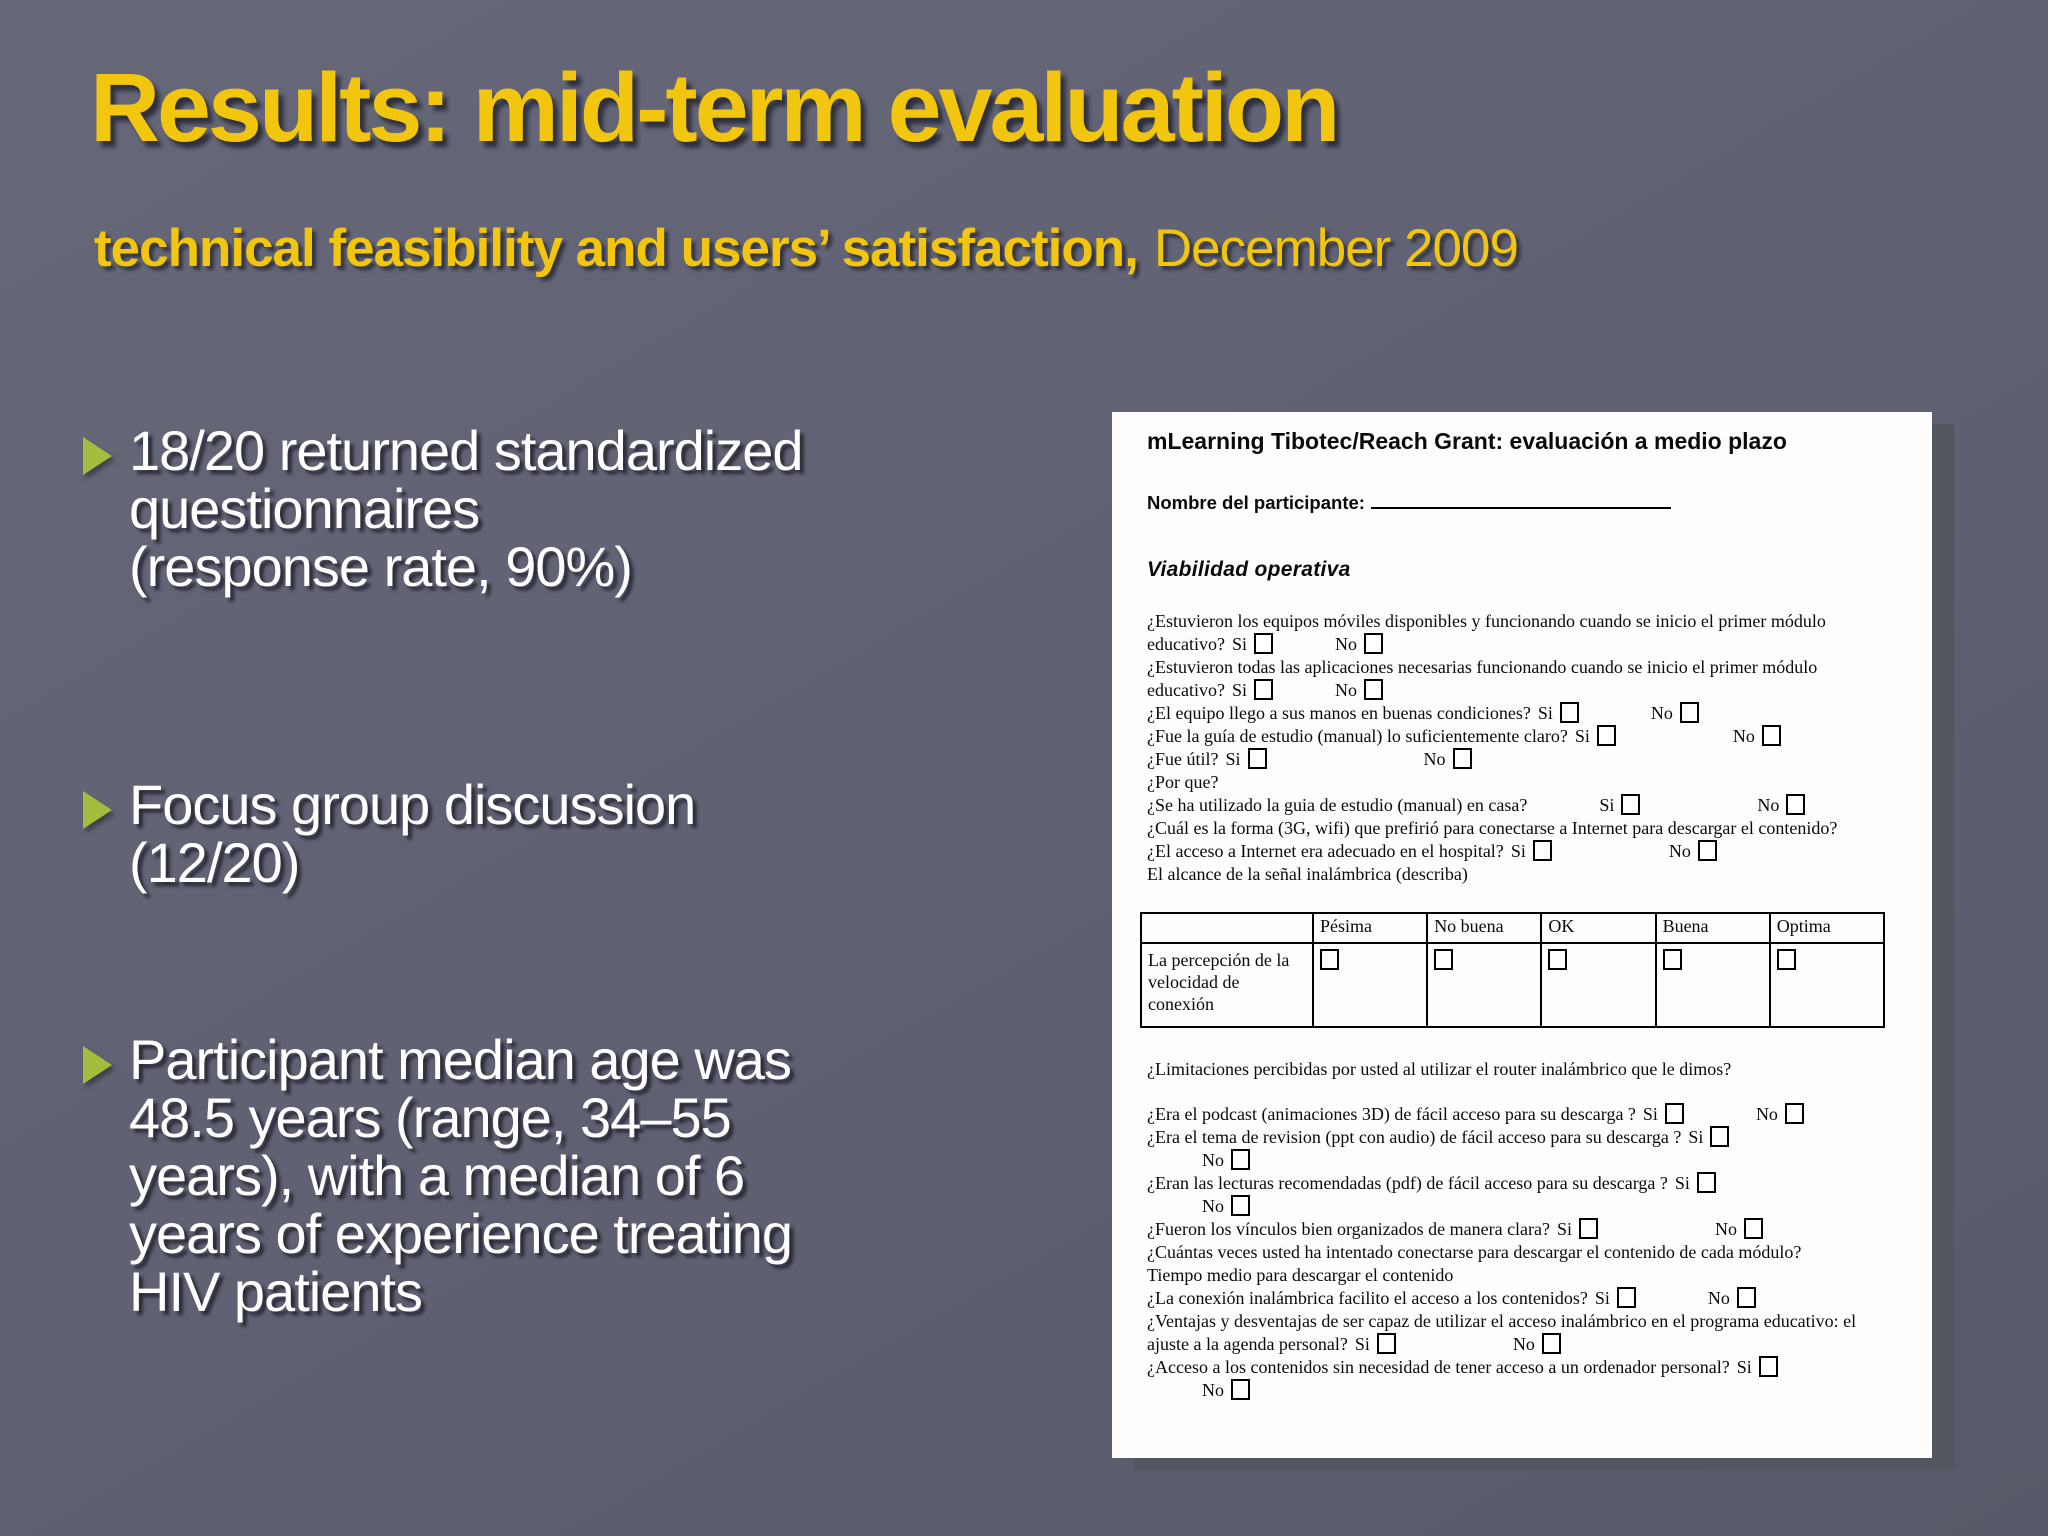  What do you see at coordinates (1712, 928) in the screenshot?
I see `table-header-cell: Buena` at bounding box center [1712, 928].